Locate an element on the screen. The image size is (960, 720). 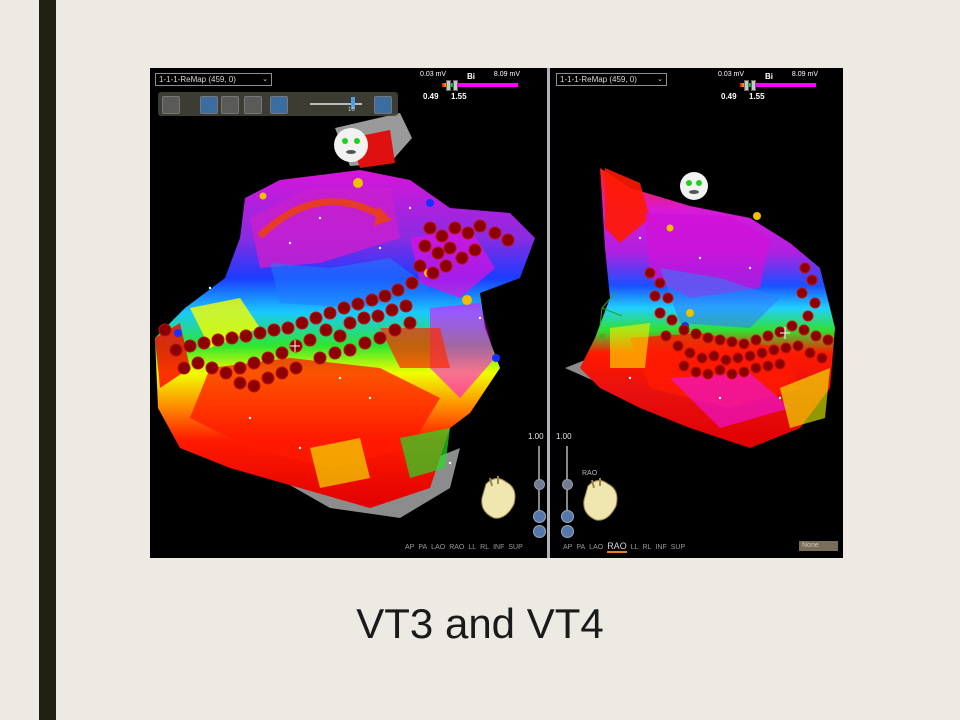
left-voltage-scale: 0.03 mV Bi 8.09 mV 0.49 1.55 is located at coordinates (470, 87).